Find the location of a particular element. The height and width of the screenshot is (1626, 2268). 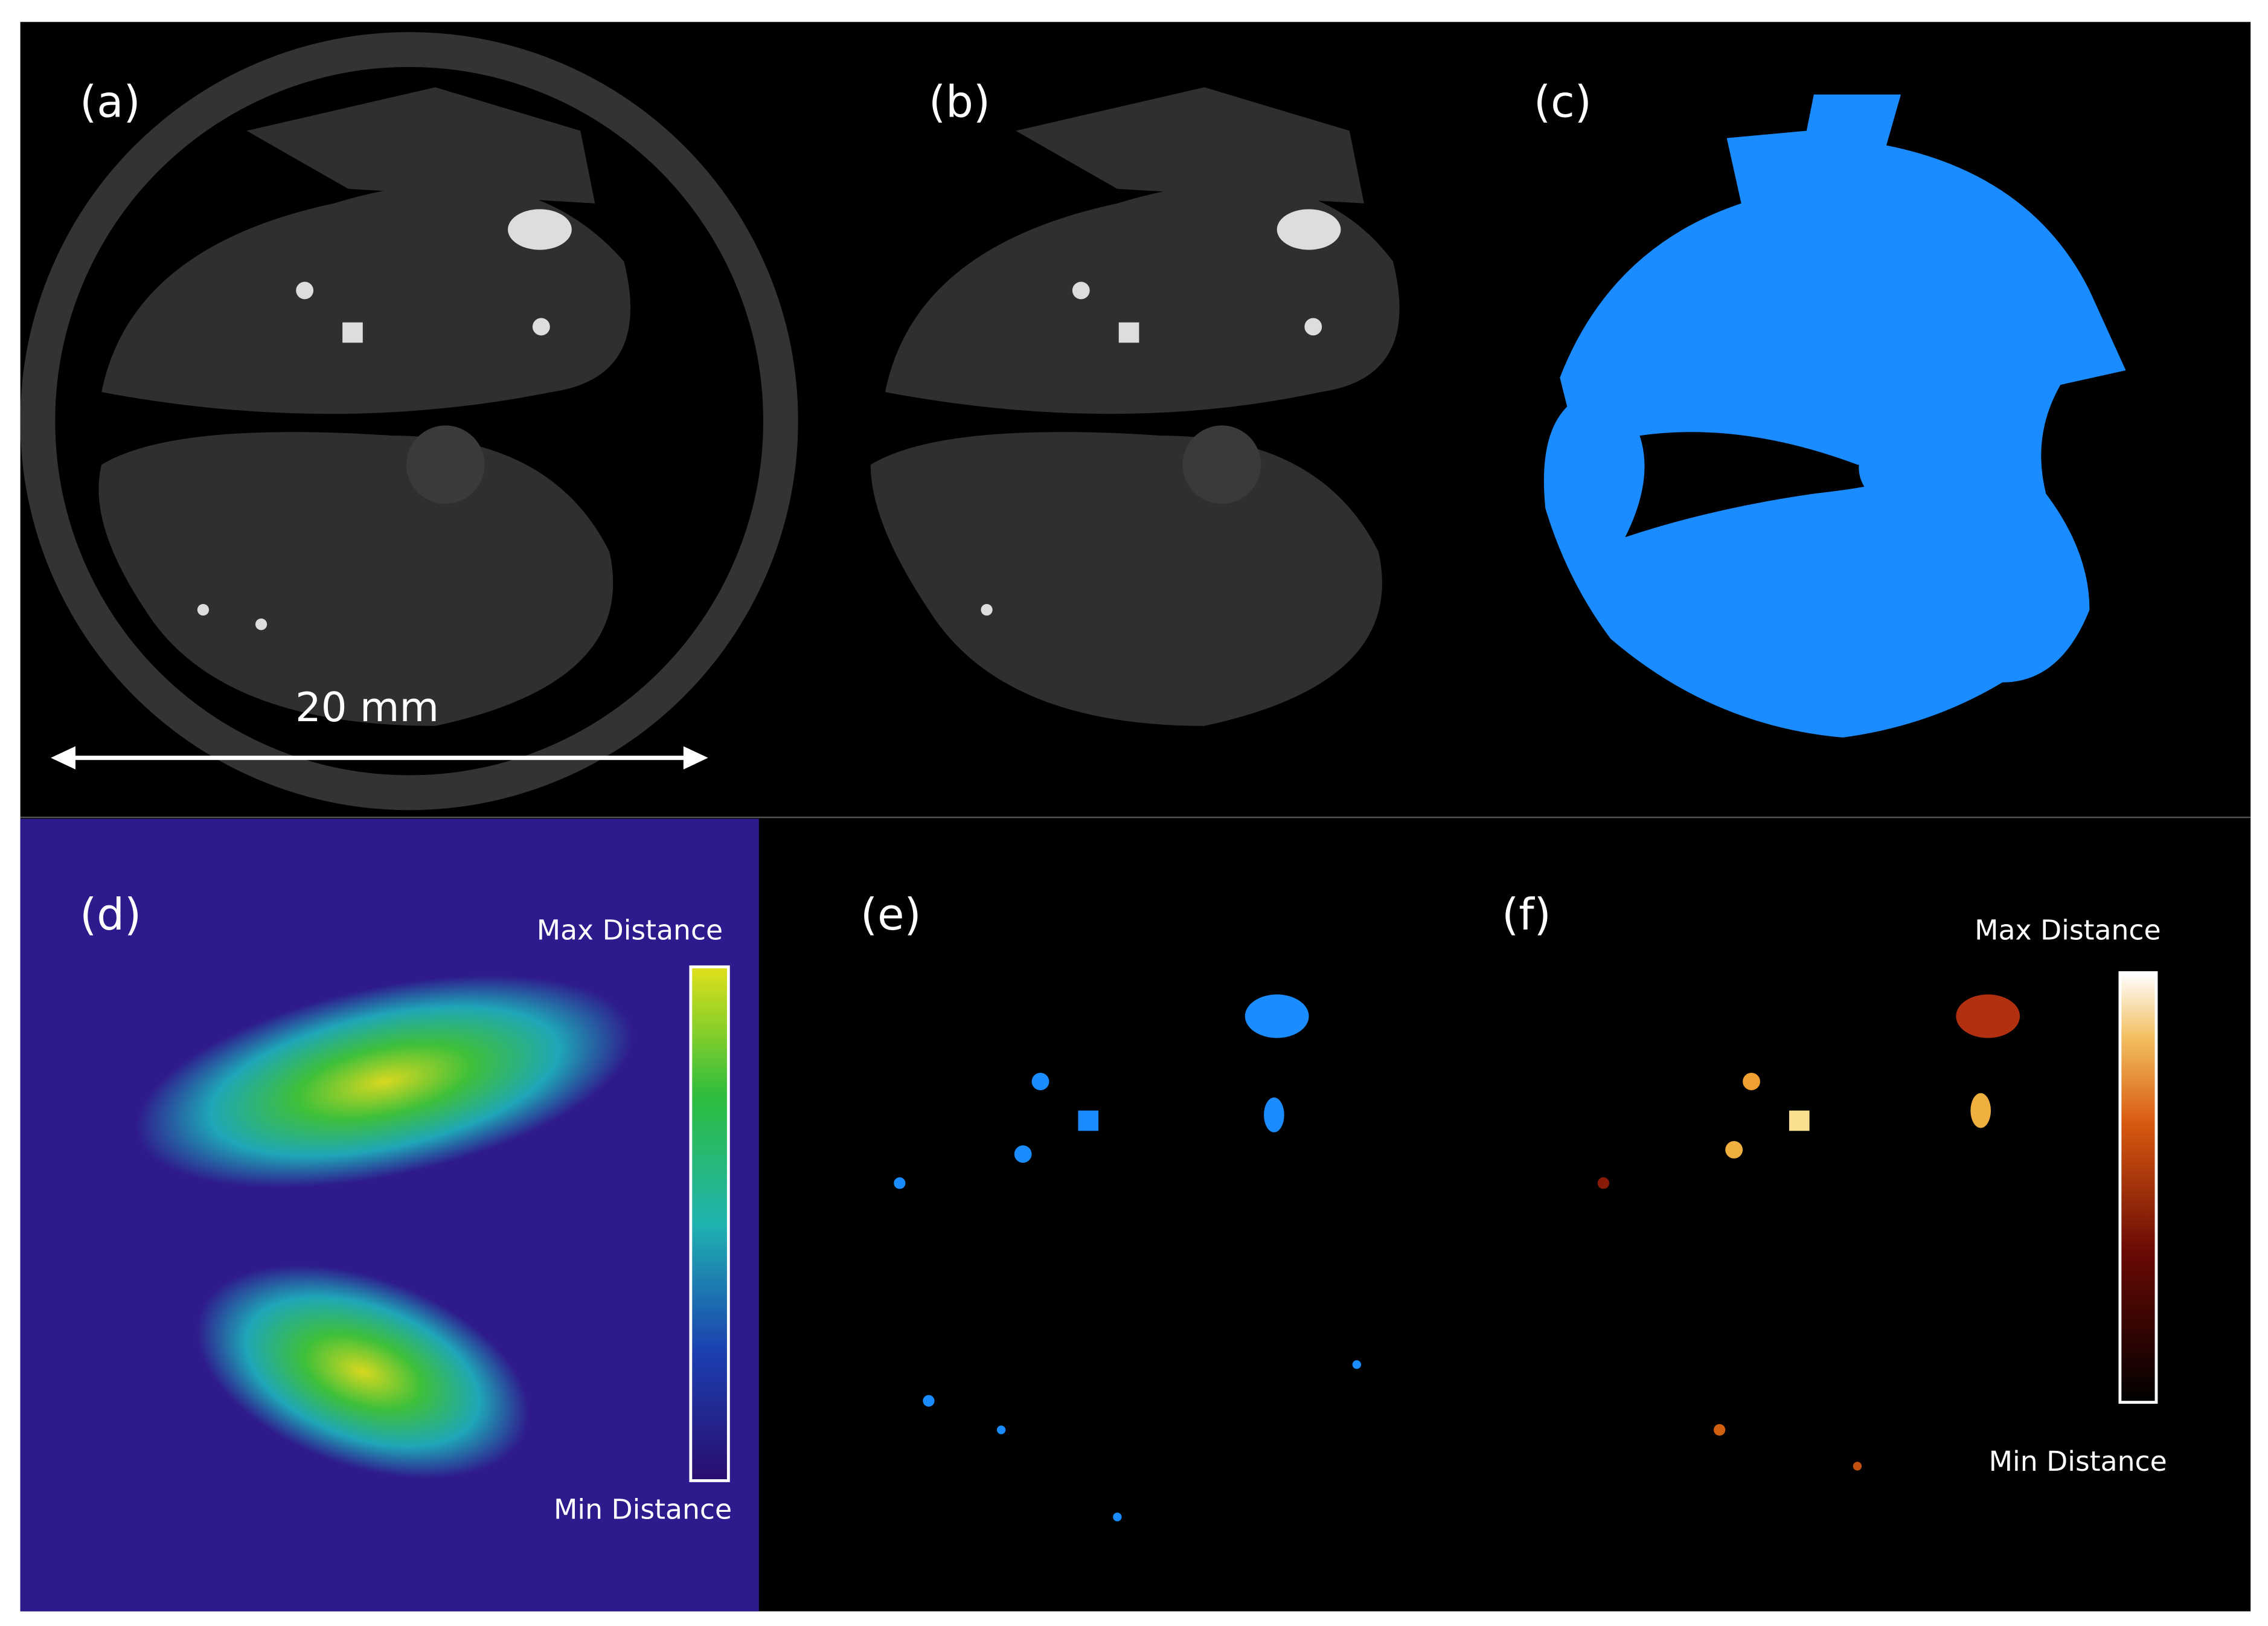

rod-c is located at coordinates (1895, 467).